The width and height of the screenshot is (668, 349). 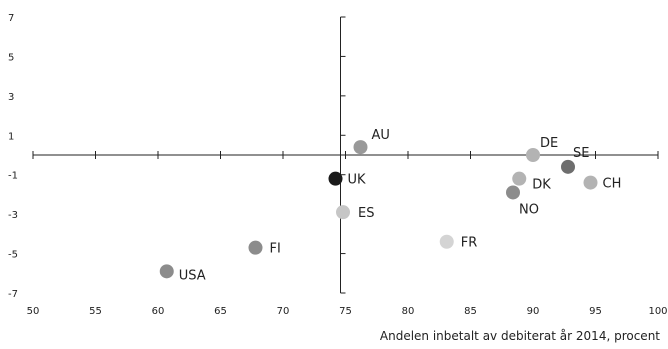 I want to click on point-label-au: AU, so click(x=381, y=135).